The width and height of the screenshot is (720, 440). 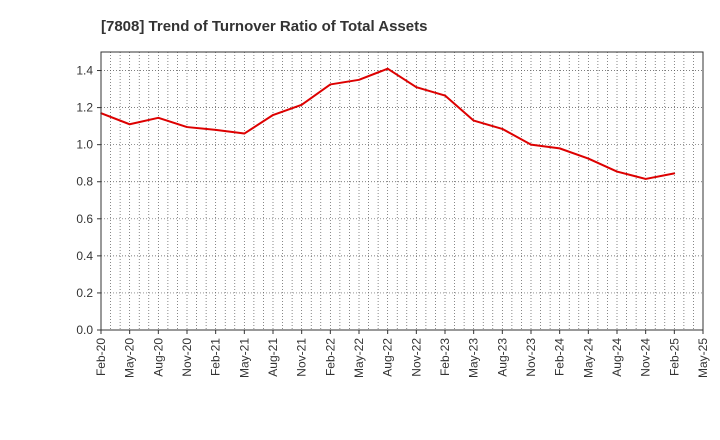 What do you see at coordinates (84, 293) in the screenshot?
I see `y-tick-label: 0.2` at bounding box center [84, 293].